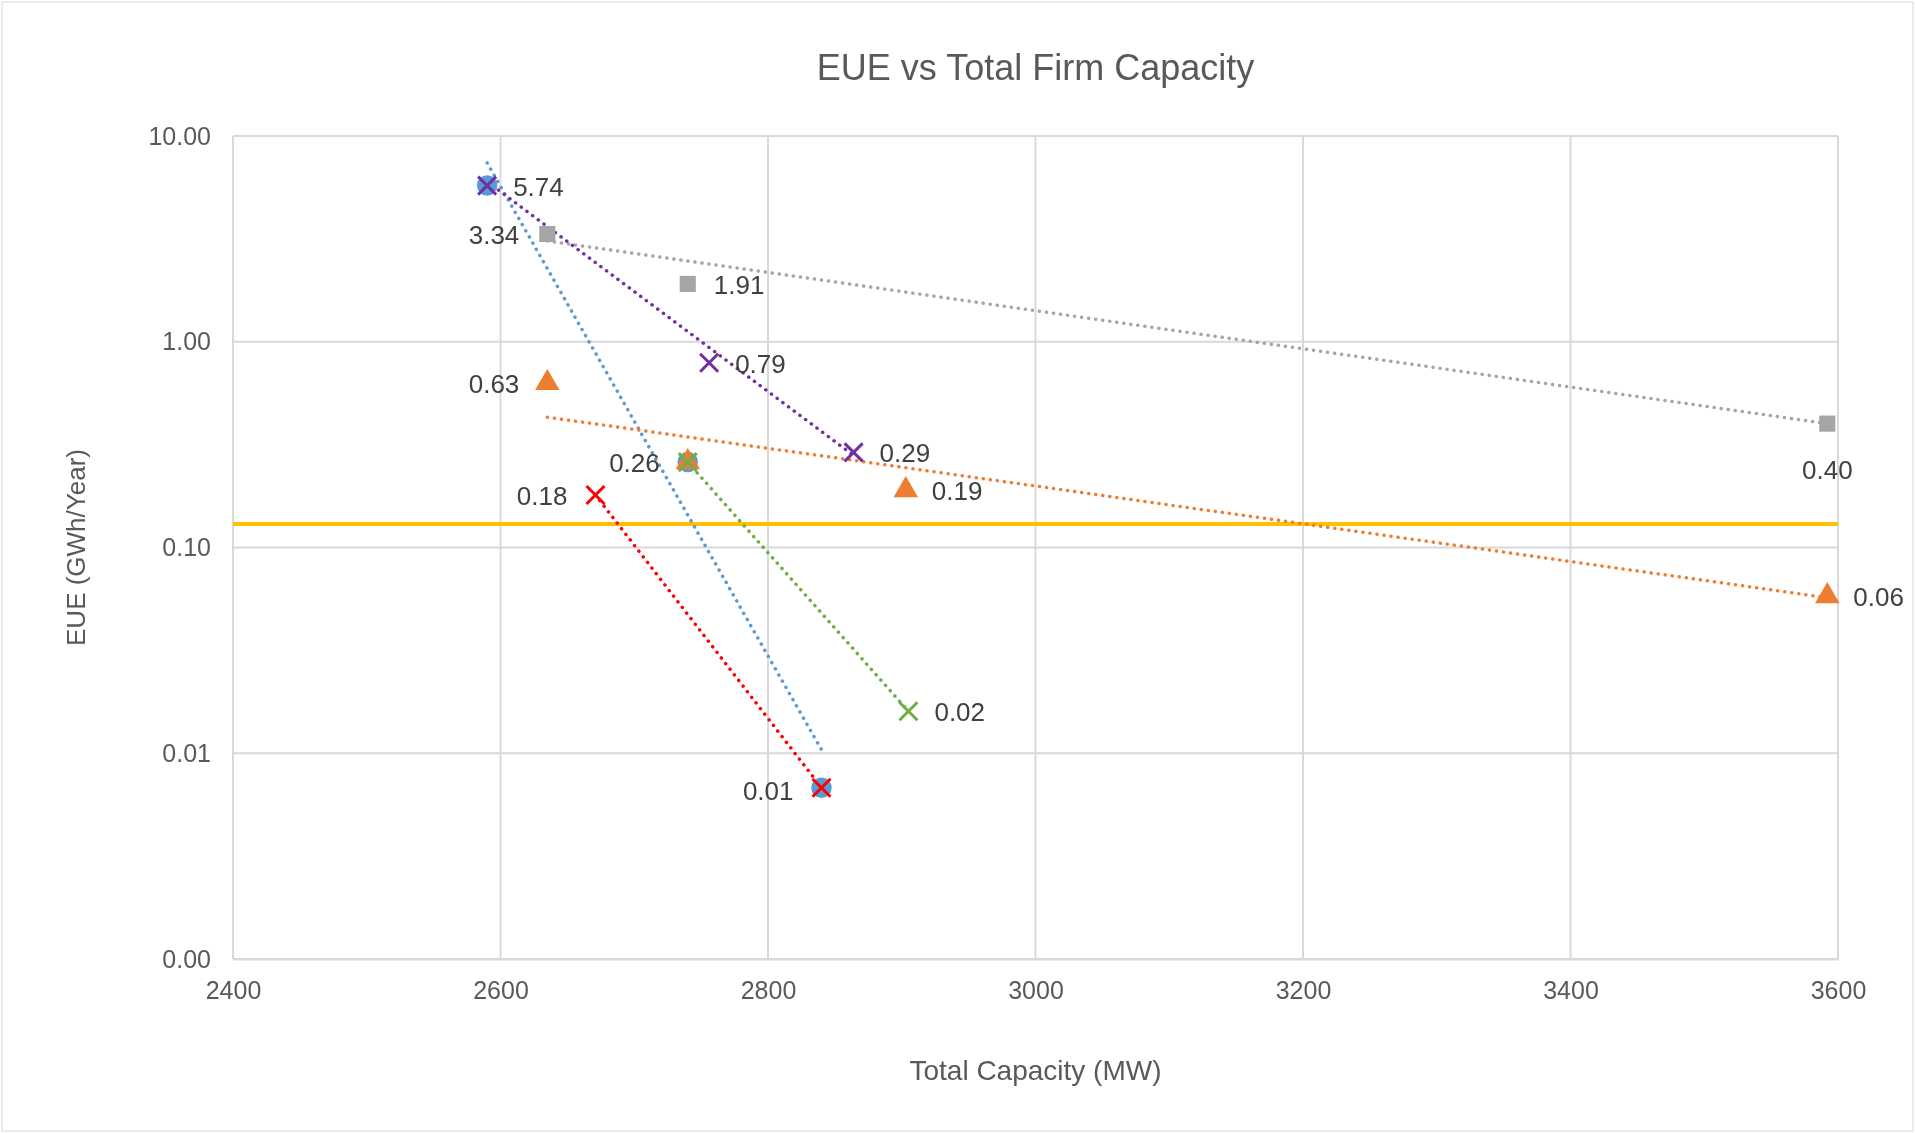  What do you see at coordinates (501, 989) in the screenshot?
I see `x-tick-label: 2600` at bounding box center [501, 989].